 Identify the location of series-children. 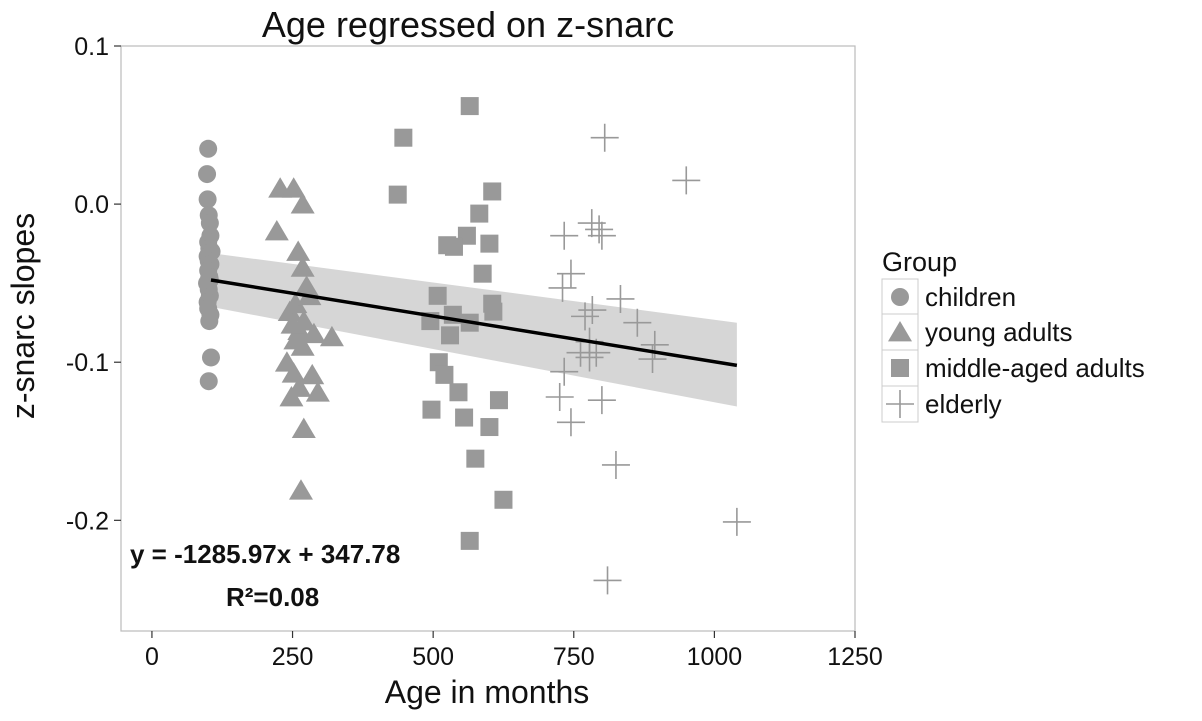
(209, 265).